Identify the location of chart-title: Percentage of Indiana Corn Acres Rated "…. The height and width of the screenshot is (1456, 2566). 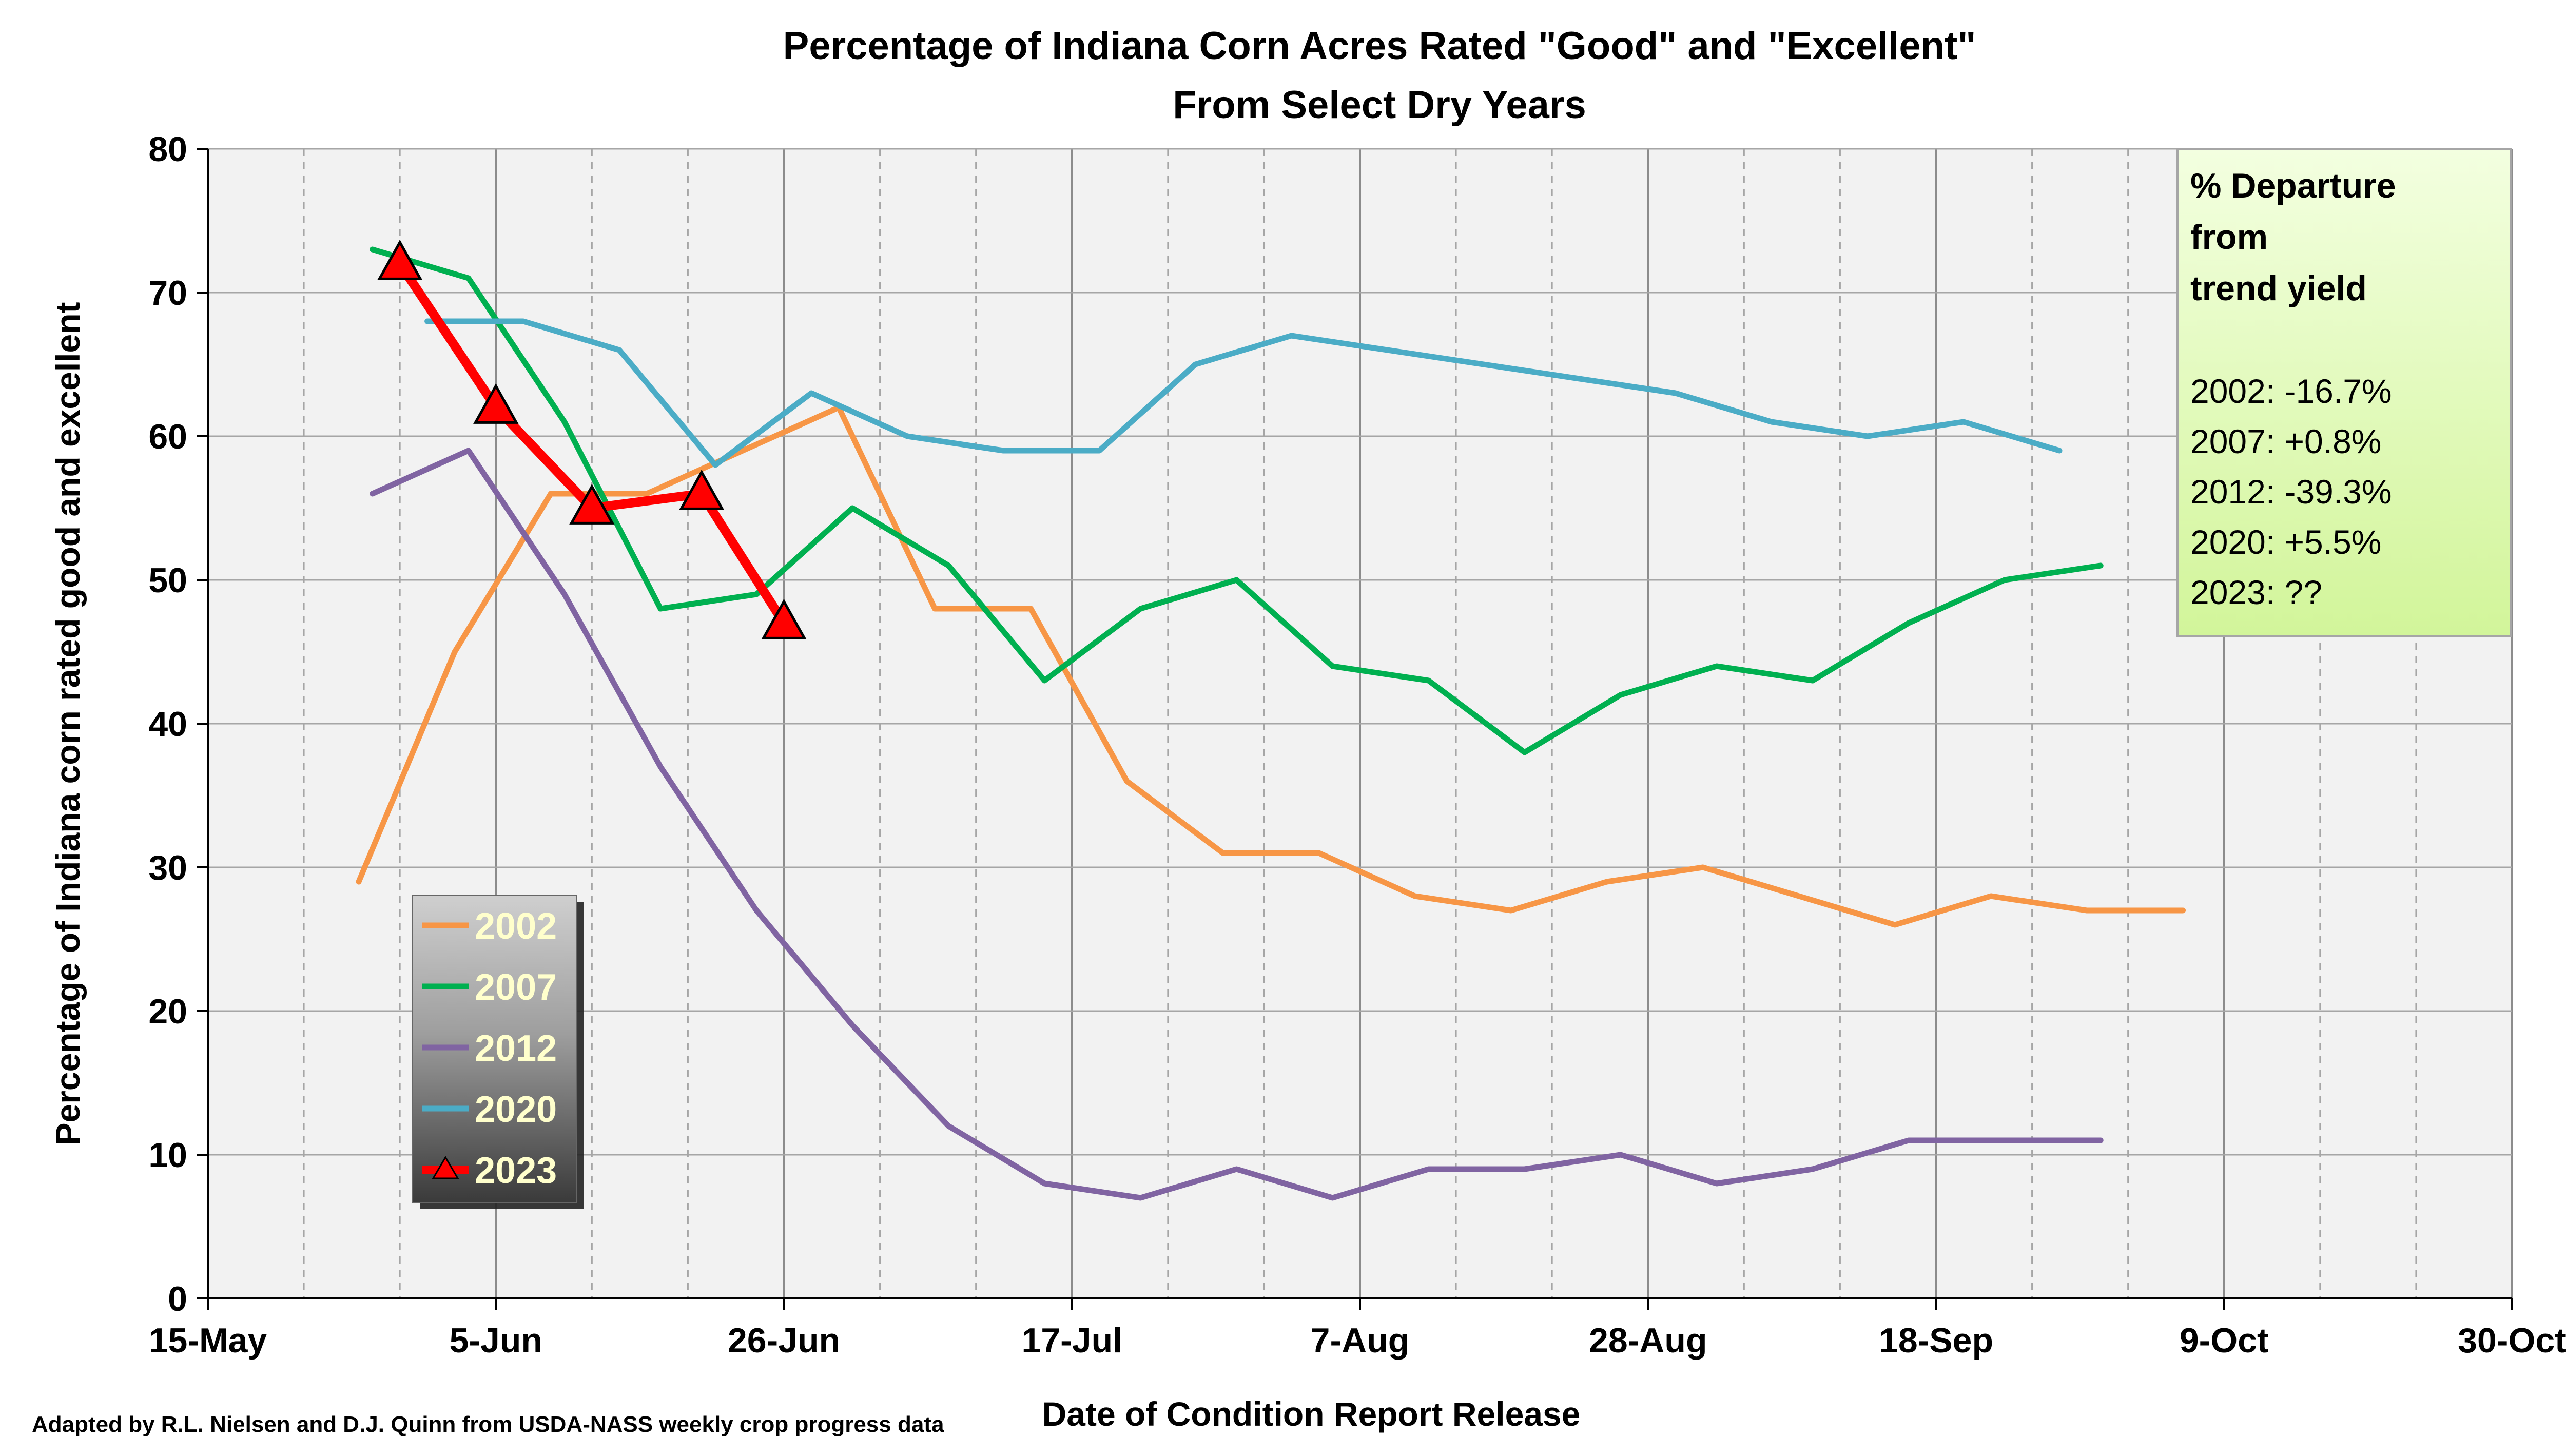
(1379, 46).